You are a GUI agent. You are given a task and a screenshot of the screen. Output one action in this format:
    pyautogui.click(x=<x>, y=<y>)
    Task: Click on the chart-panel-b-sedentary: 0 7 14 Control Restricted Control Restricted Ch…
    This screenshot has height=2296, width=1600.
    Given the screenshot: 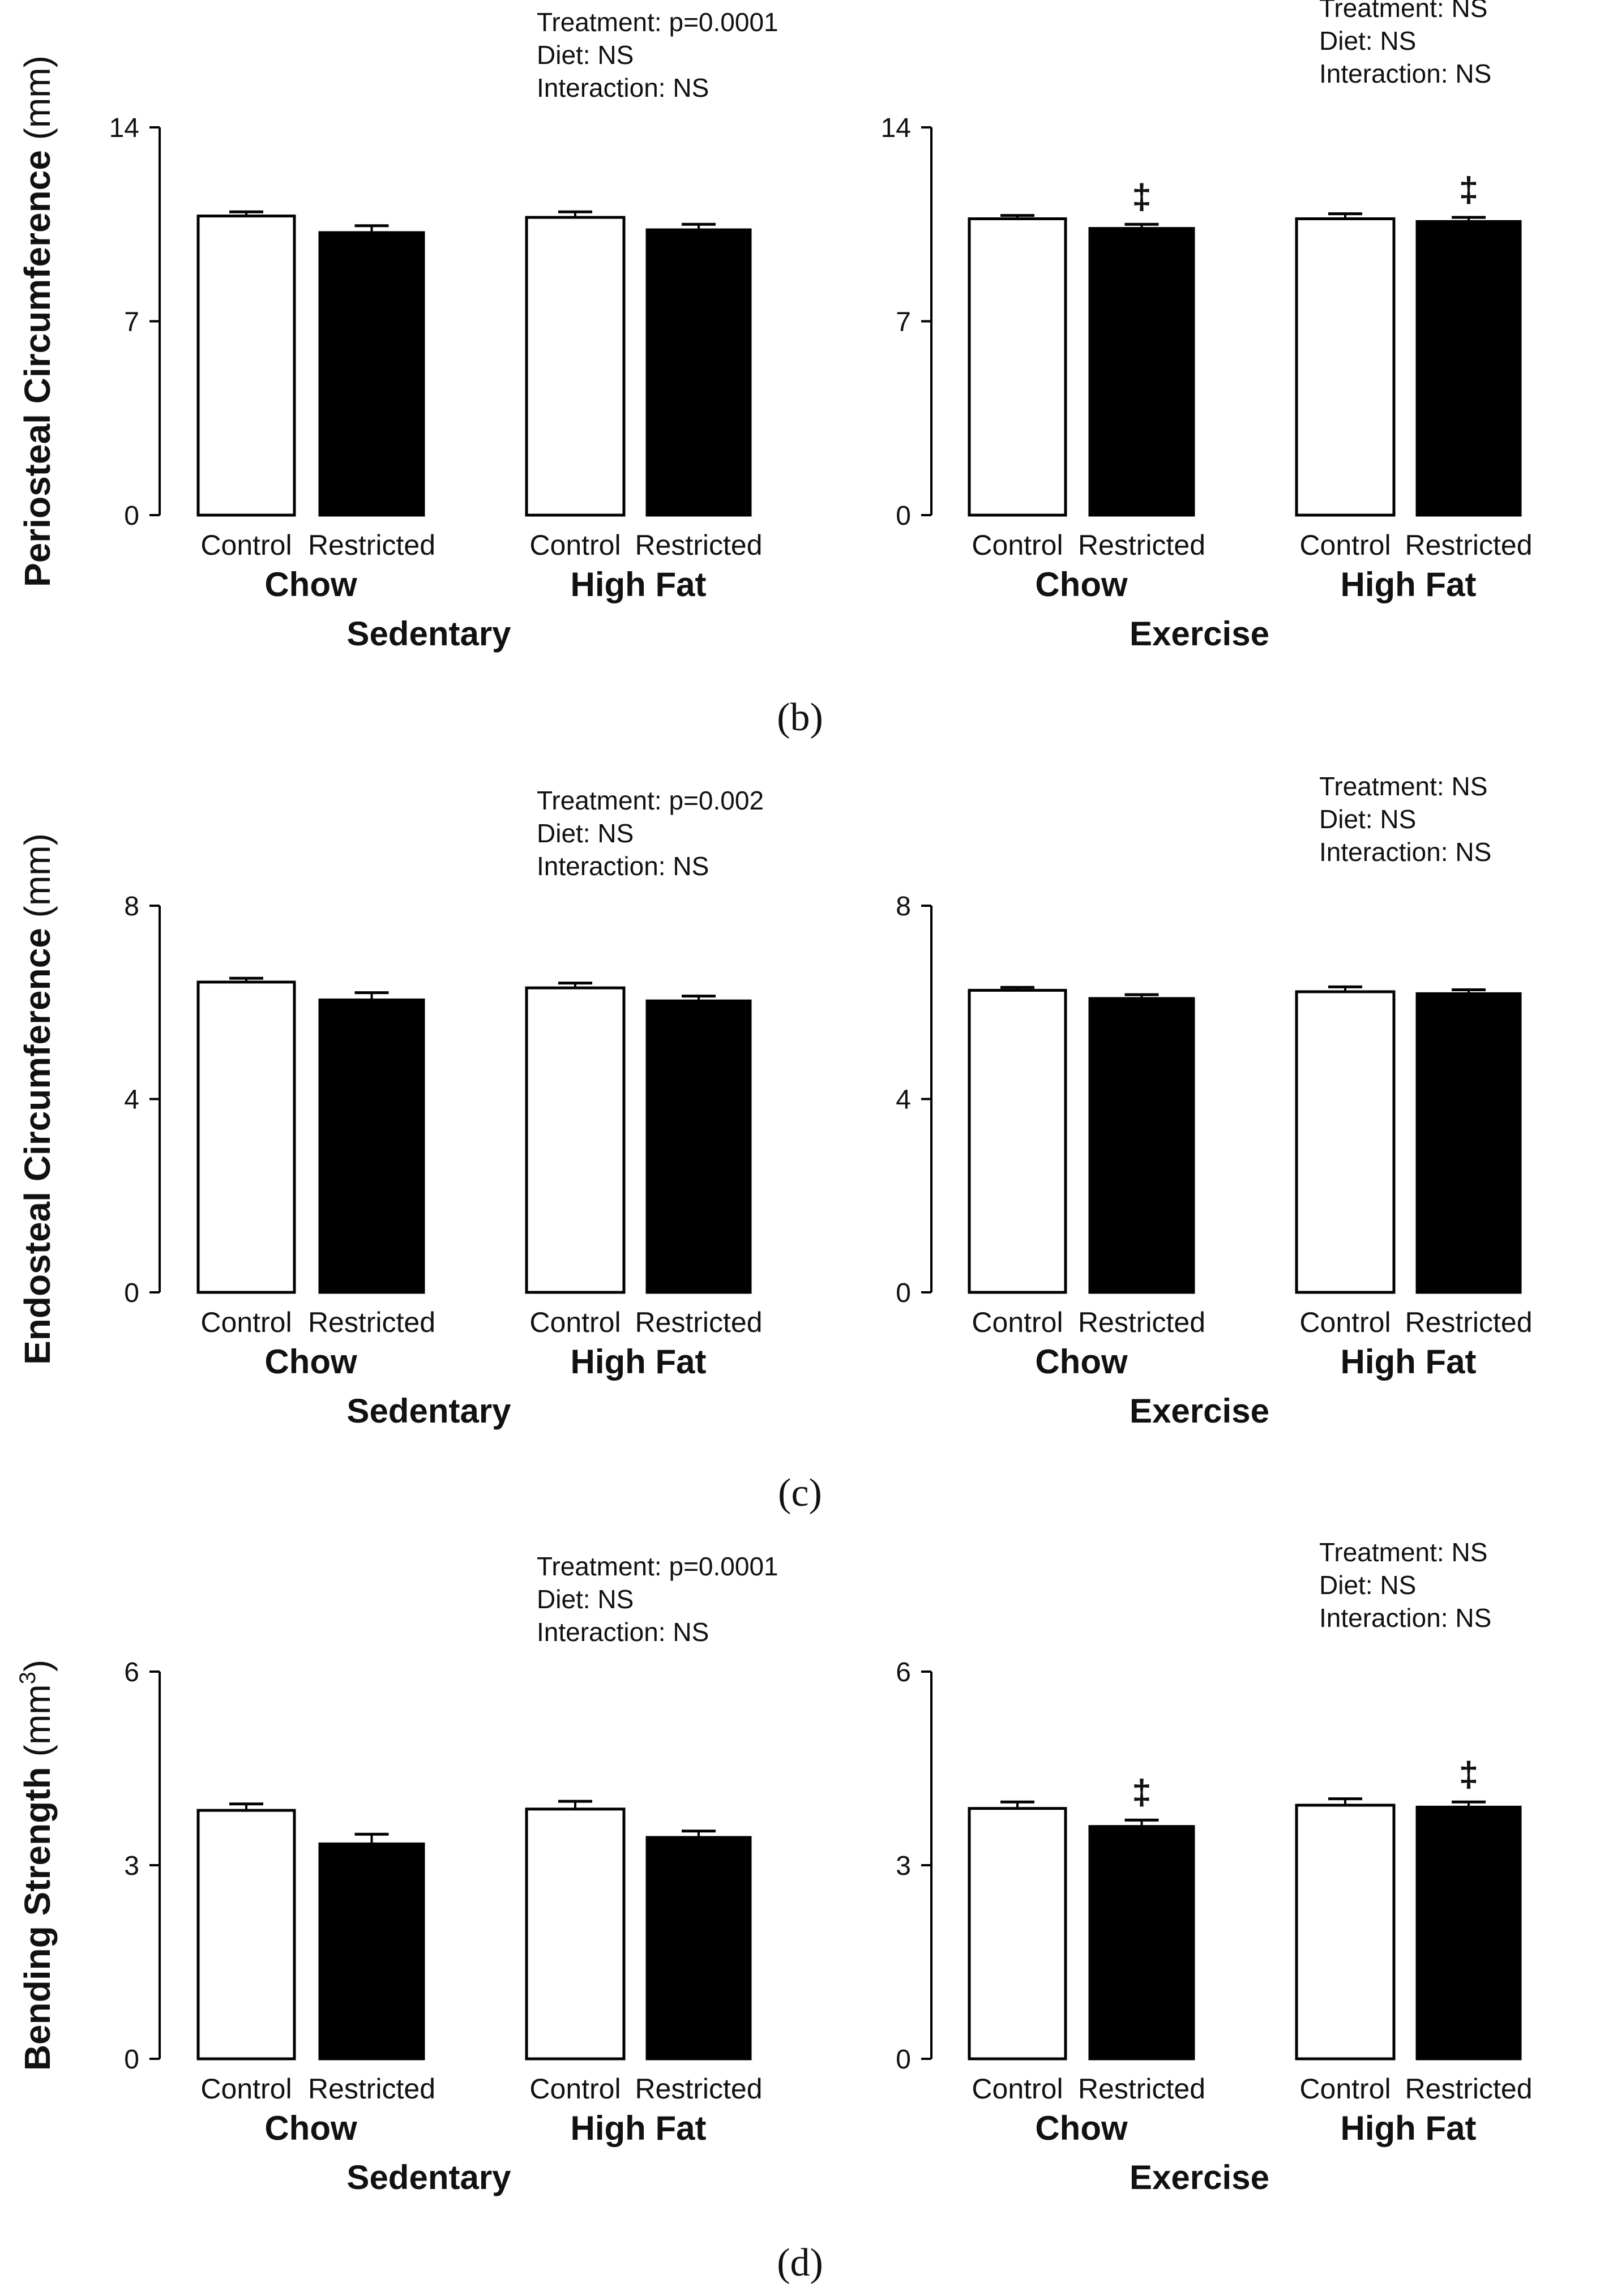 What is the action you would take?
    pyautogui.click(x=398, y=330)
    